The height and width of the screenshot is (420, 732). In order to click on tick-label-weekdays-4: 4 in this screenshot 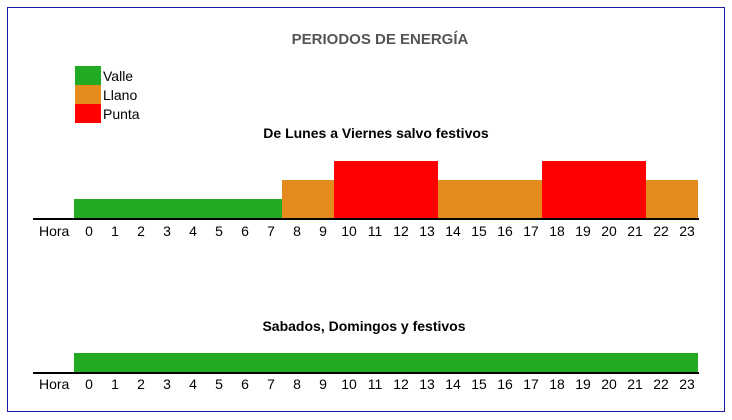, I will do `click(193, 231)`.